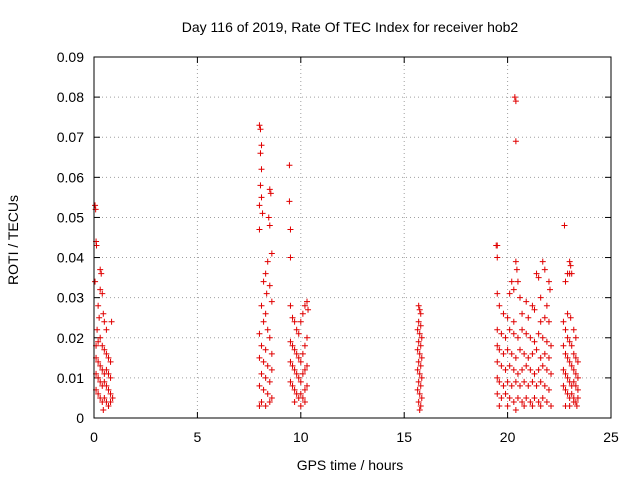 This screenshot has height=480, width=640. Describe the element at coordinates (198, 437) in the screenshot. I see `x-tick-label: 5` at that location.